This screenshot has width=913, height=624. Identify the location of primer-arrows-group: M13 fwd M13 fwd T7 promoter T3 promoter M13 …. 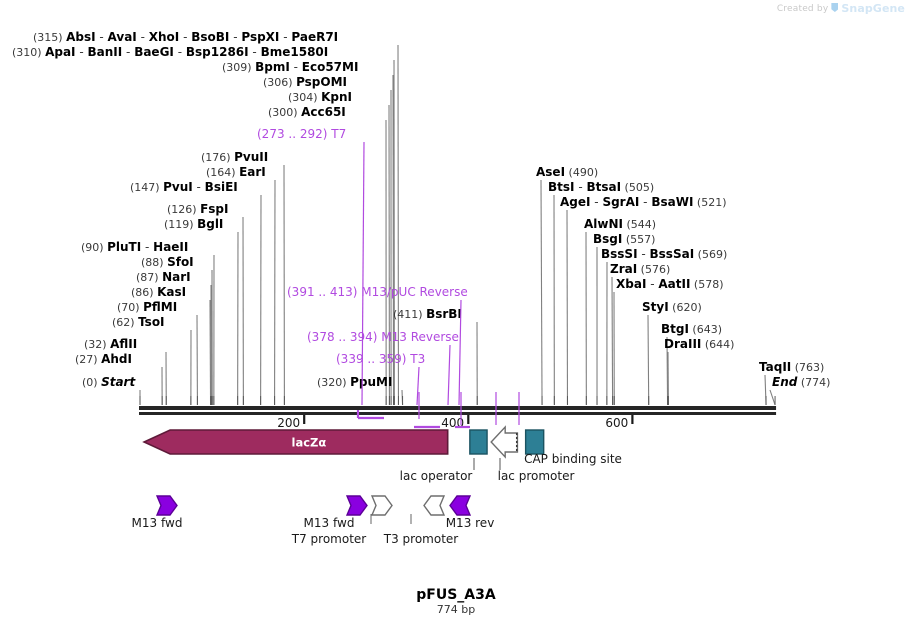
(313, 520).